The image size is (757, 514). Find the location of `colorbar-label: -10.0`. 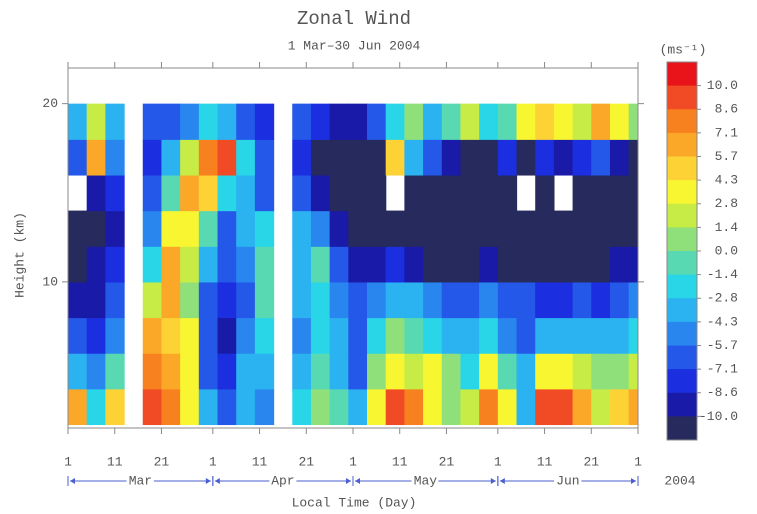

colorbar-label: -10.0 is located at coordinates (718, 416).